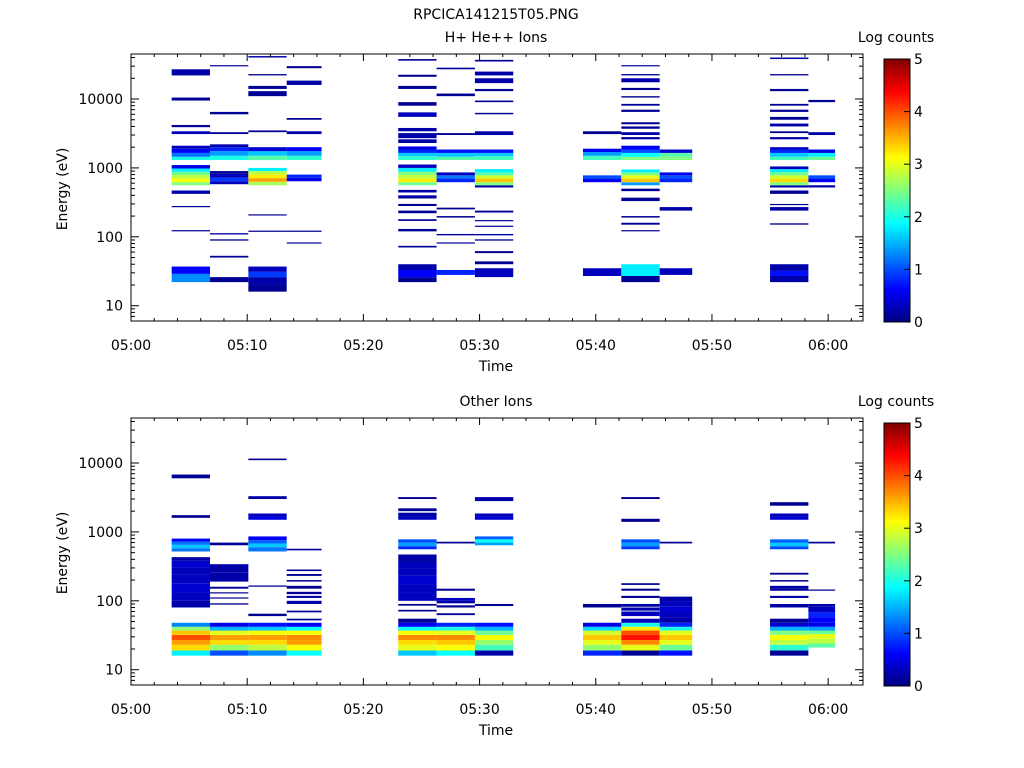 The width and height of the screenshot is (1024, 768). What do you see at coordinates (913, 191) in the screenshot?
I see `colorbar-tick-labels: 0 1 2 3 4 5` at bounding box center [913, 191].